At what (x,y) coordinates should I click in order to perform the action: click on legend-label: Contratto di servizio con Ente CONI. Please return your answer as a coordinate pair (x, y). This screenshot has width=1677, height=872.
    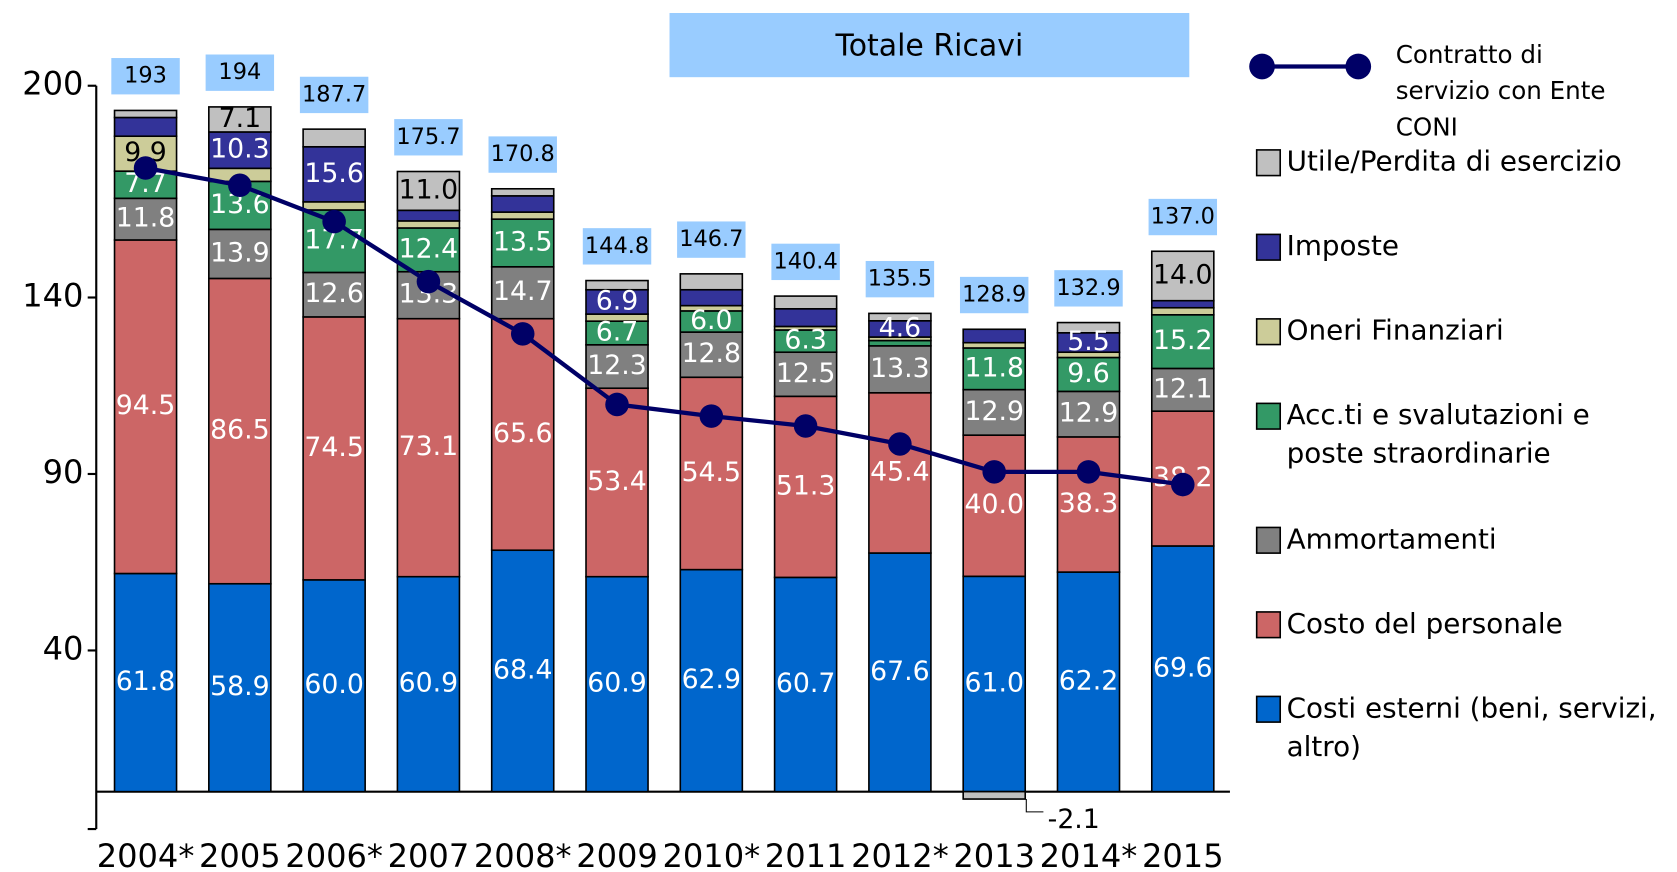
    Looking at the image, I should click on (1501, 91).